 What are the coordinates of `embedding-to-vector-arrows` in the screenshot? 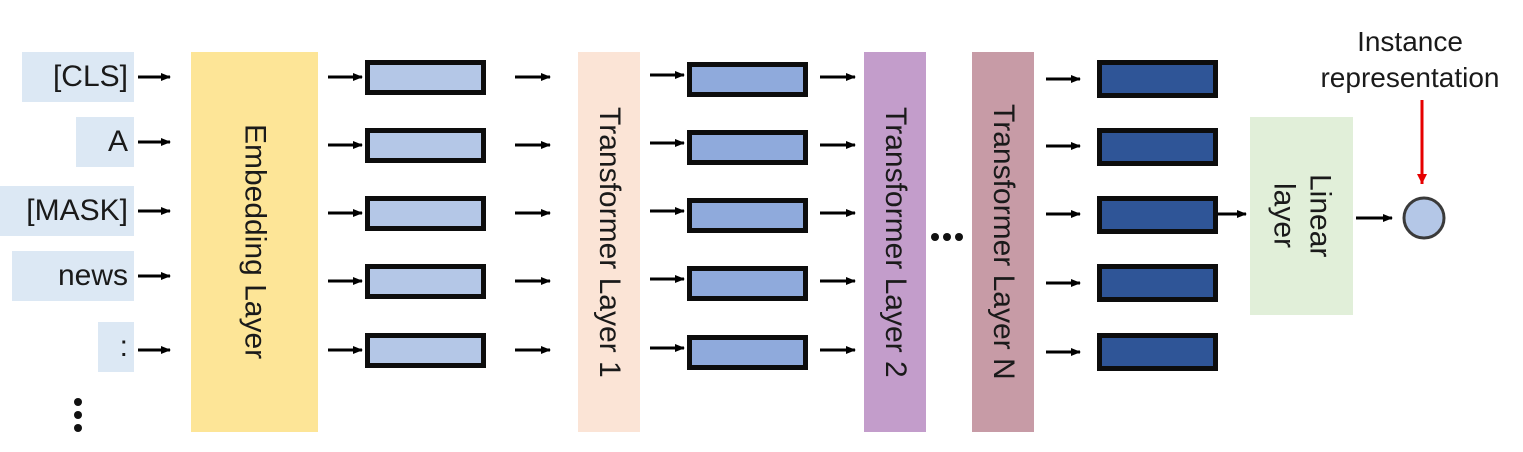 It's located at (345, 213).